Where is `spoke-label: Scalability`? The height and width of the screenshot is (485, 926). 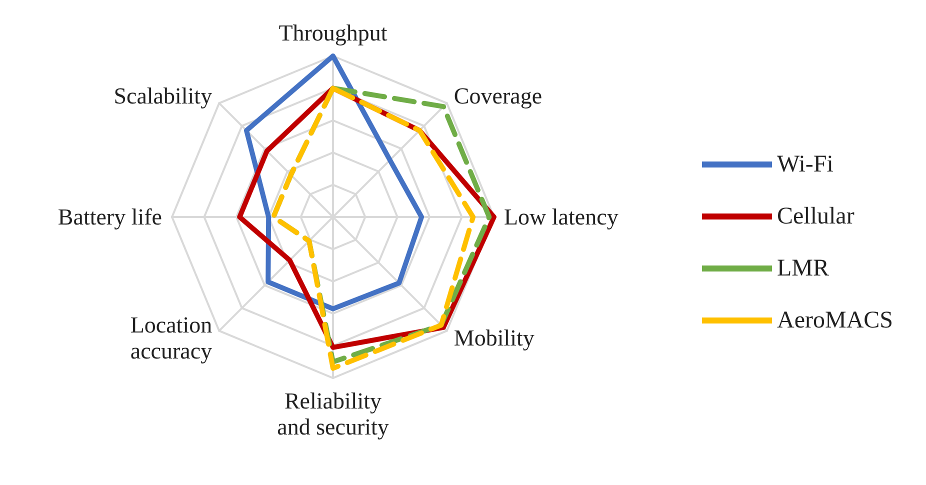
spoke-label: Scalability is located at coordinates (163, 96).